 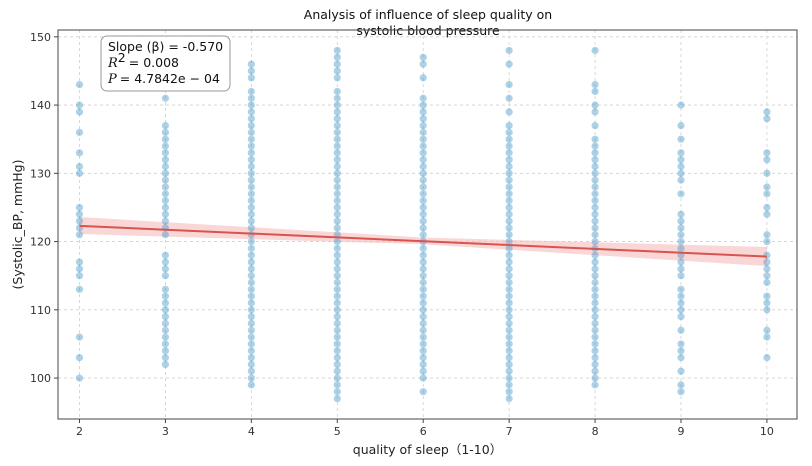 What do you see at coordinates (40, 173) in the screenshot?
I see `y-tick-label: 130` at bounding box center [40, 173].